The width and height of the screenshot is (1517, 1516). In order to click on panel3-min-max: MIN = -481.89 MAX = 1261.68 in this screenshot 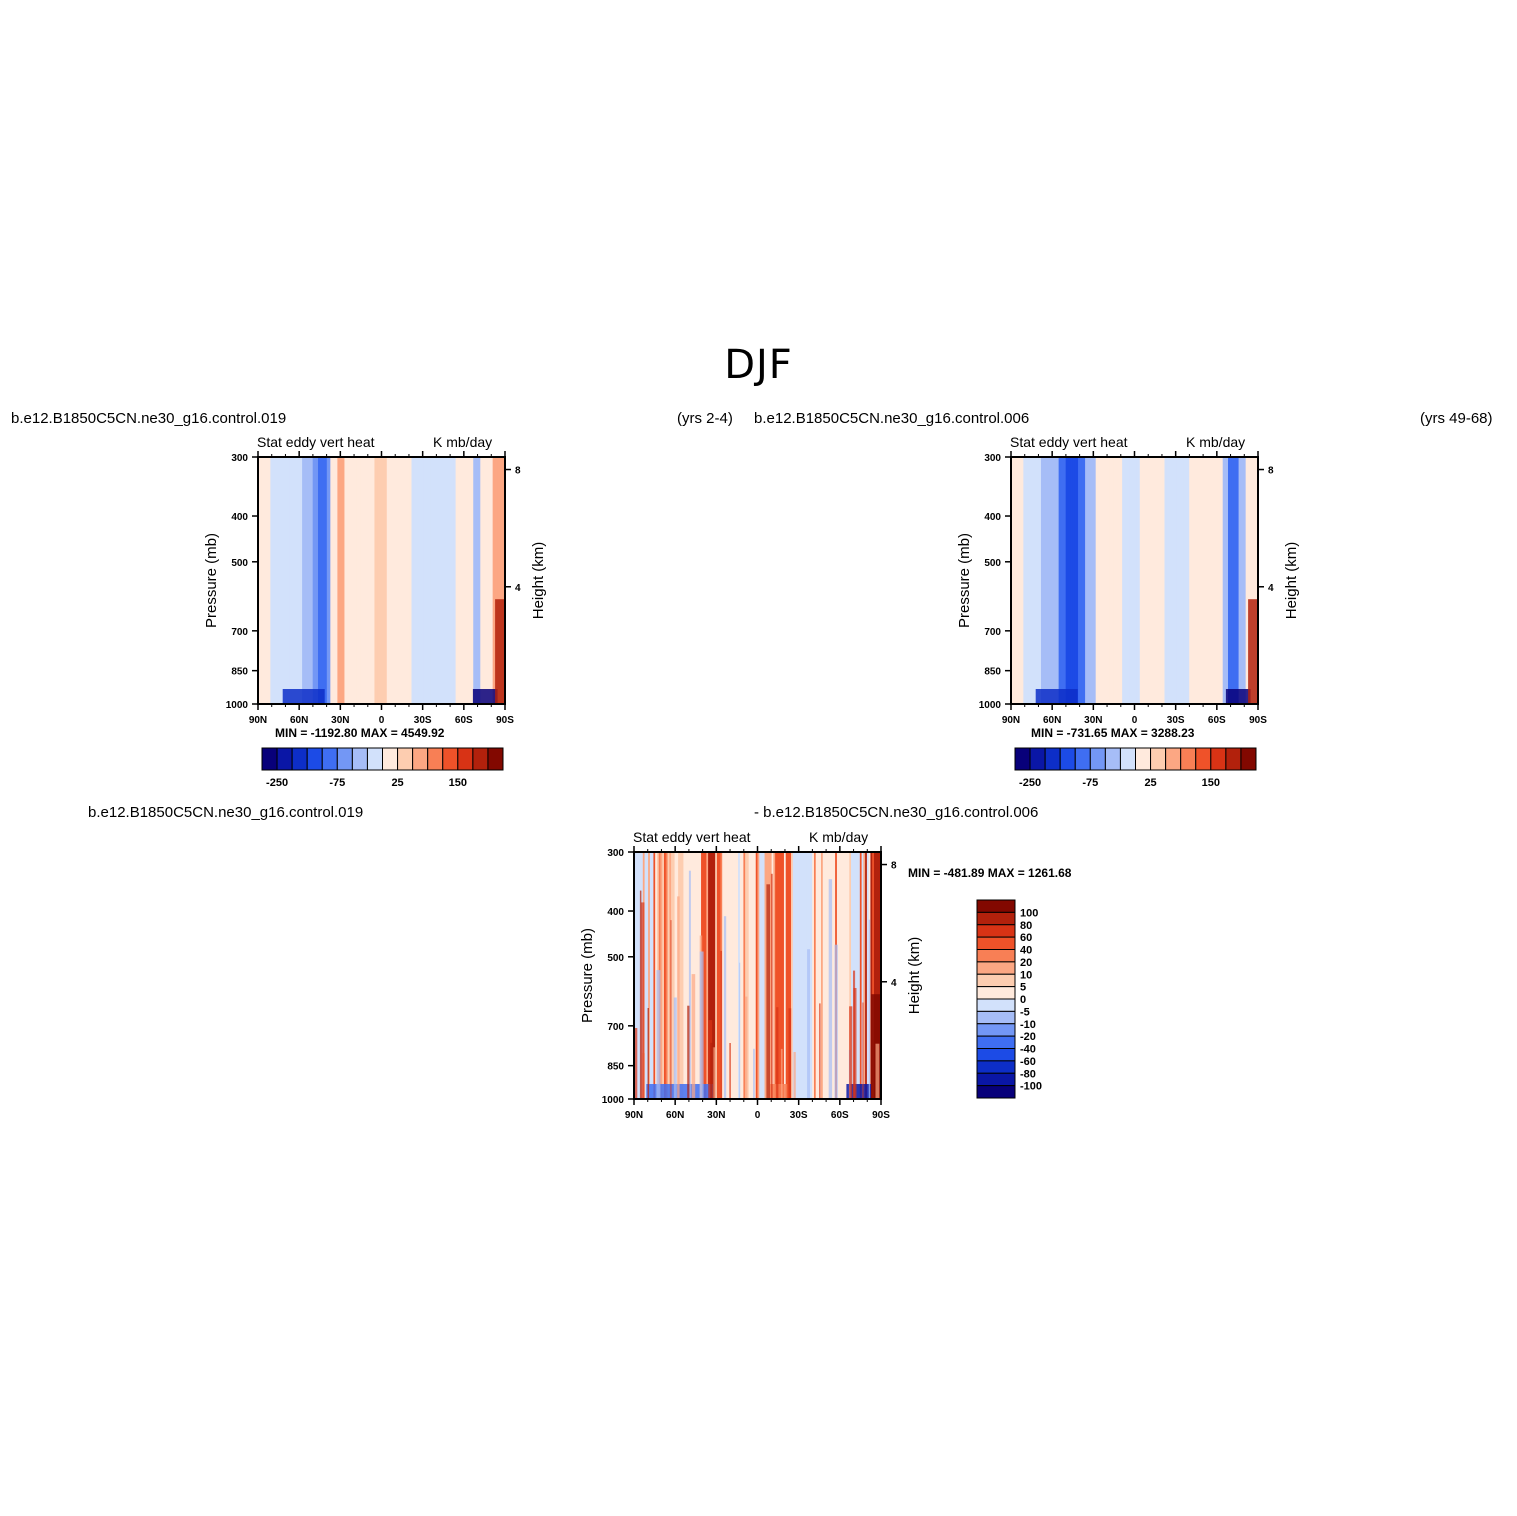, I will do `click(990, 873)`.